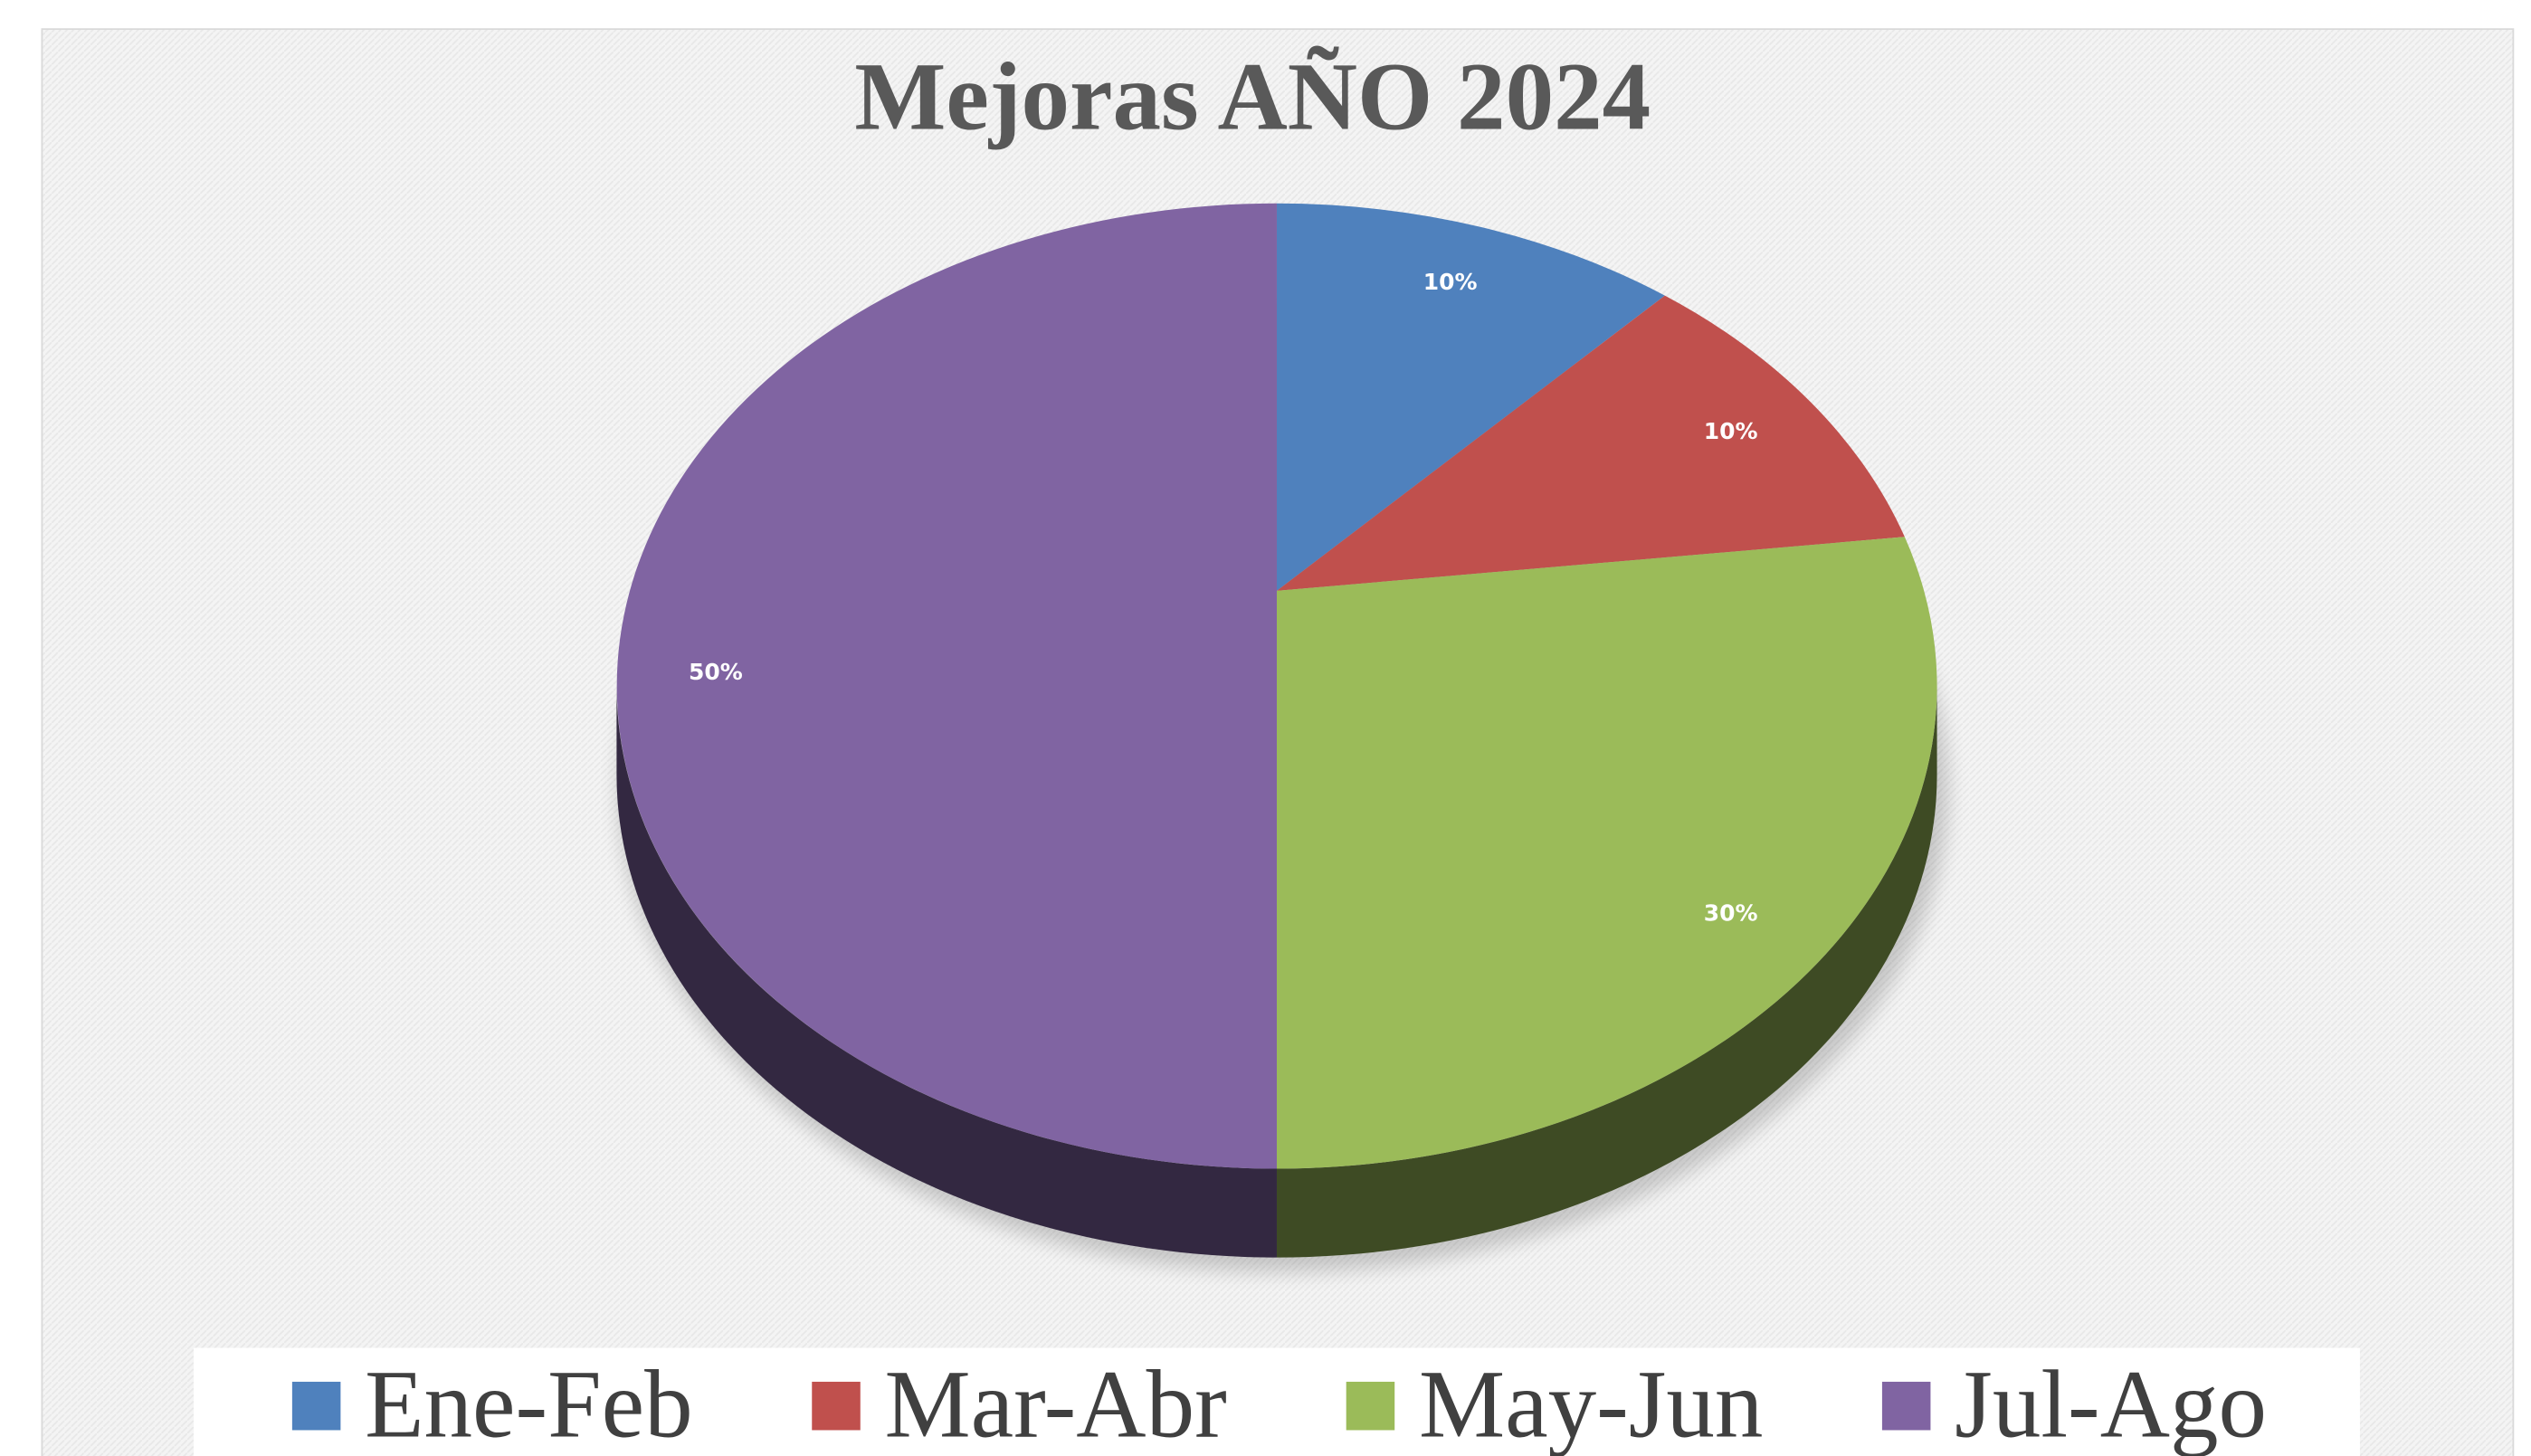  What do you see at coordinates (529, 1404) in the screenshot?
I see `legend-label: Ene-Feb` at bounding box center [529, 1404].